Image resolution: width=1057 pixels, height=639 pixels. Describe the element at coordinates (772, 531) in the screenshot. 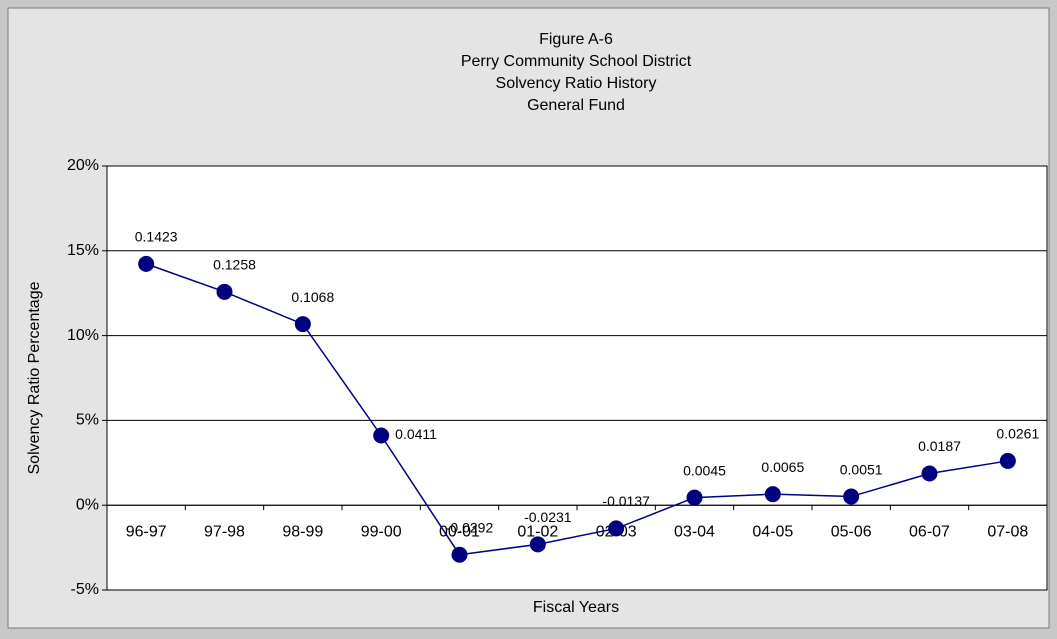

I see `x-tick-label: 04-05` at that location.